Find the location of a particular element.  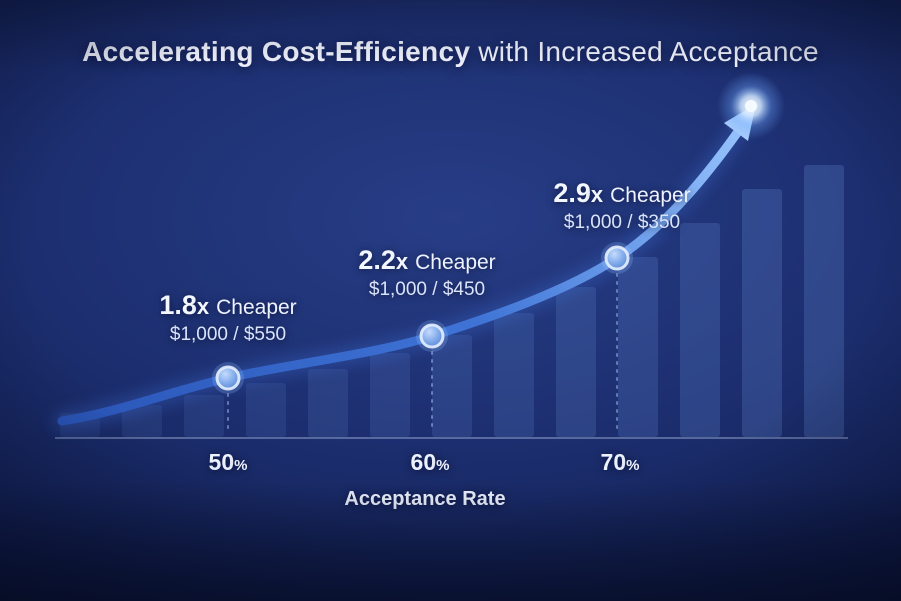

annotation-50: 1.8x Cheaper $1,000 / $550 is located at coordinates (227, 318).